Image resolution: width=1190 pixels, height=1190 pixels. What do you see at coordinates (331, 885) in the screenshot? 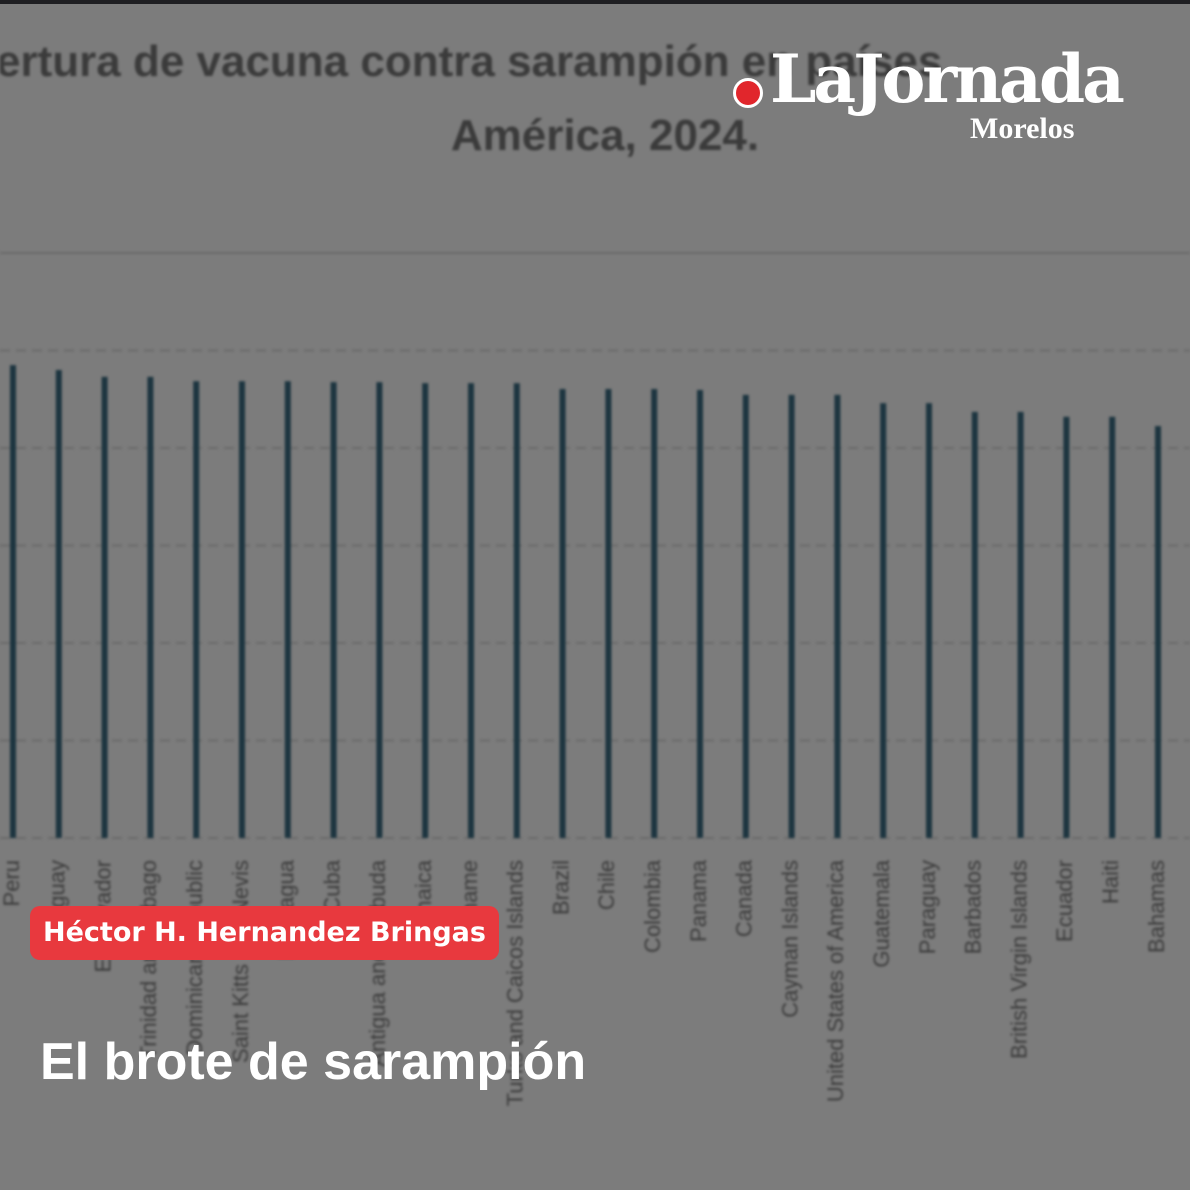
I see `x-tick-label: Cuba` at bounding box center [331, 885].